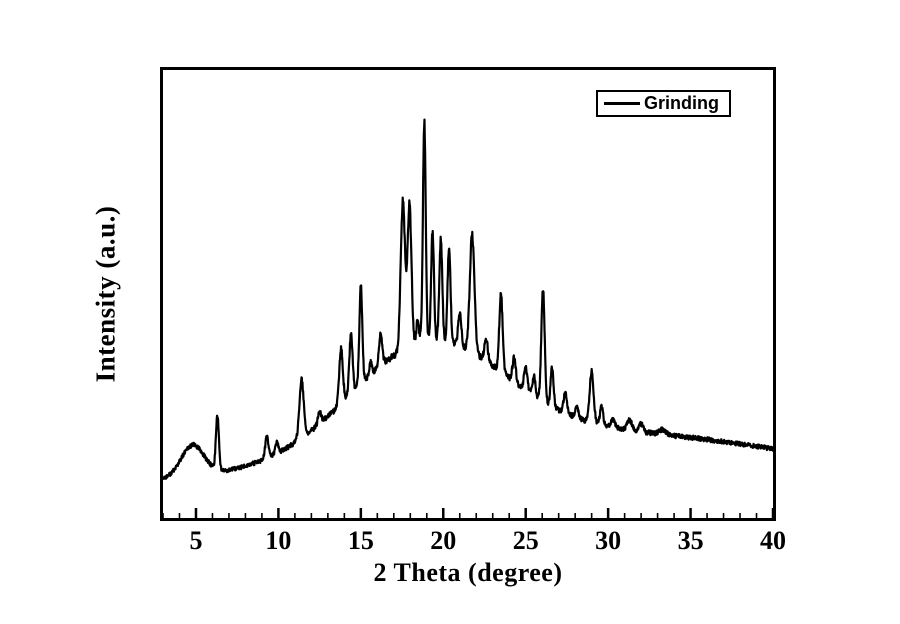 Image resolution: width=900 pixels, height=624 pixels. Describe the element at coordinates (468, 572) in the screenshot. I see `x-axis-label: 2 Theta (degree)` at that location.